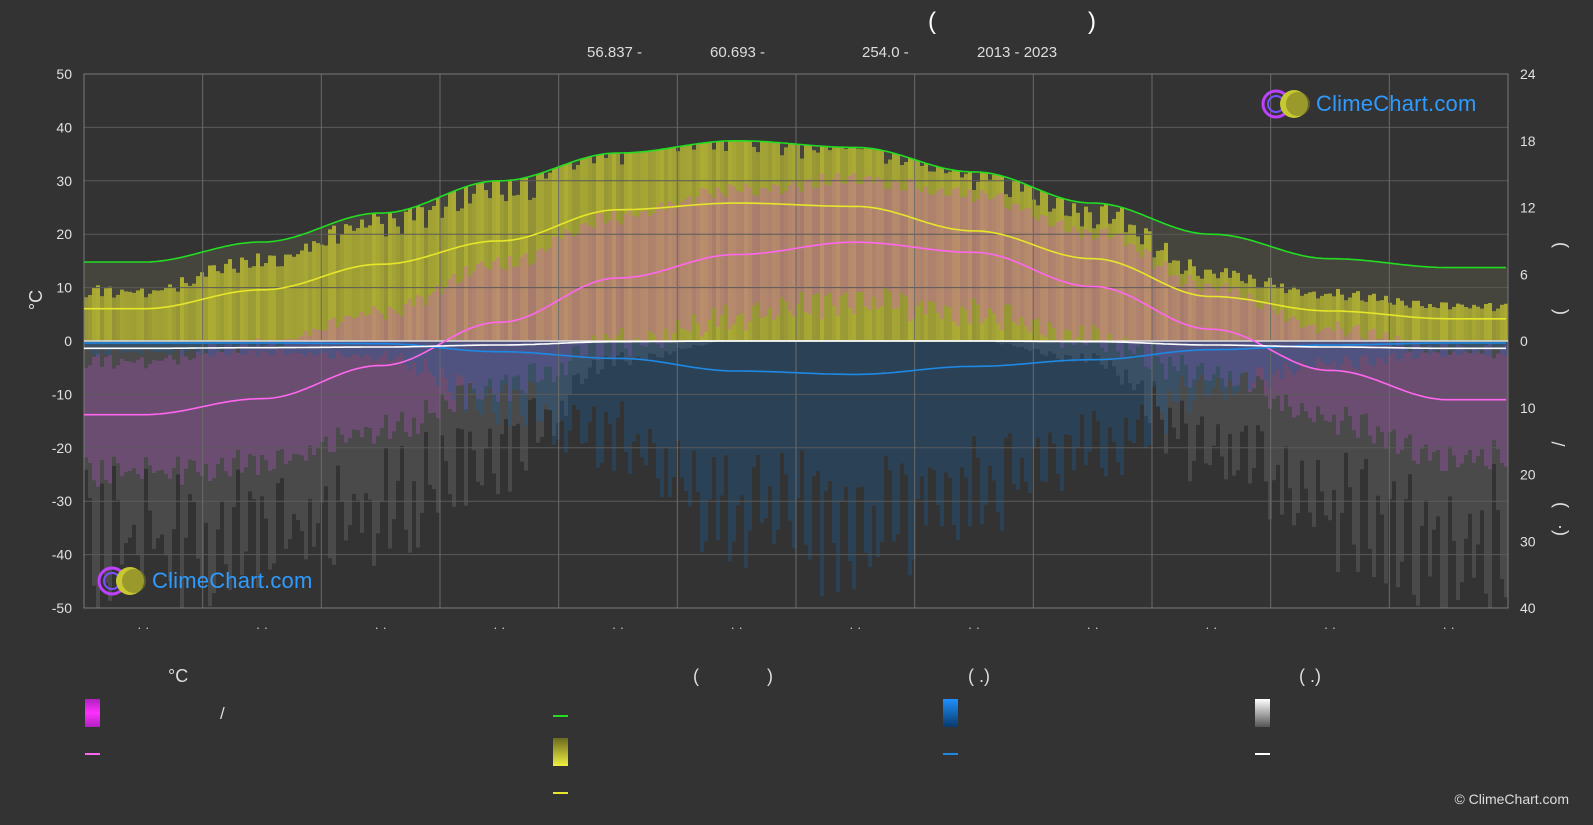 This screenshot has width=1593, height=825. What do you see at coordinates (950, 754) in the screenshot?
I see `legend-rain-line` at bounding box center [950, 754].